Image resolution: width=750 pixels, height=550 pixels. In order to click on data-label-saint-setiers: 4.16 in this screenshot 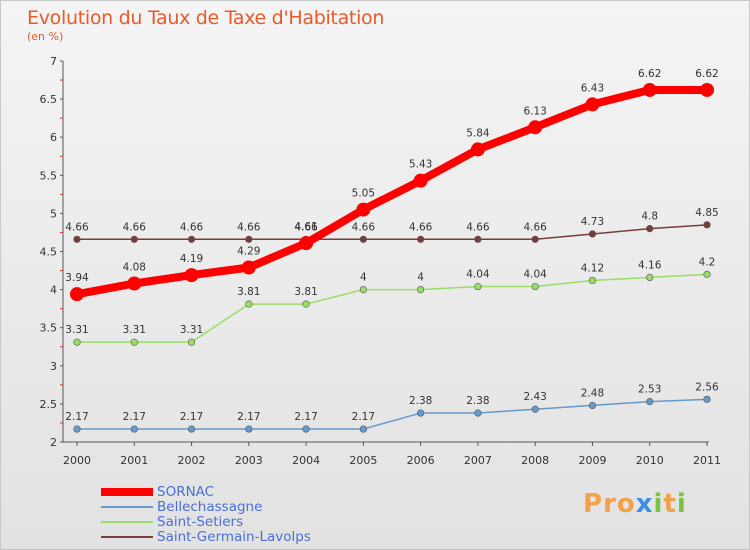, I will do `click(650, 265)`.